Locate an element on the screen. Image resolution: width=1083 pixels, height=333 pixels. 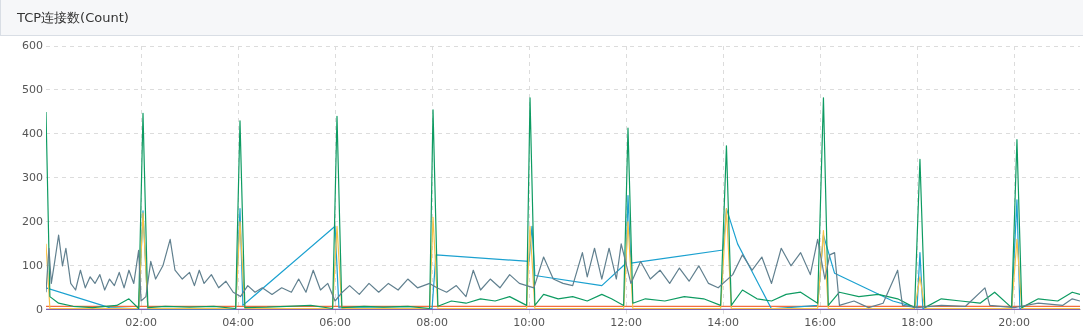
x-tick-label: 14:00 is located at coordinates (723, 323).